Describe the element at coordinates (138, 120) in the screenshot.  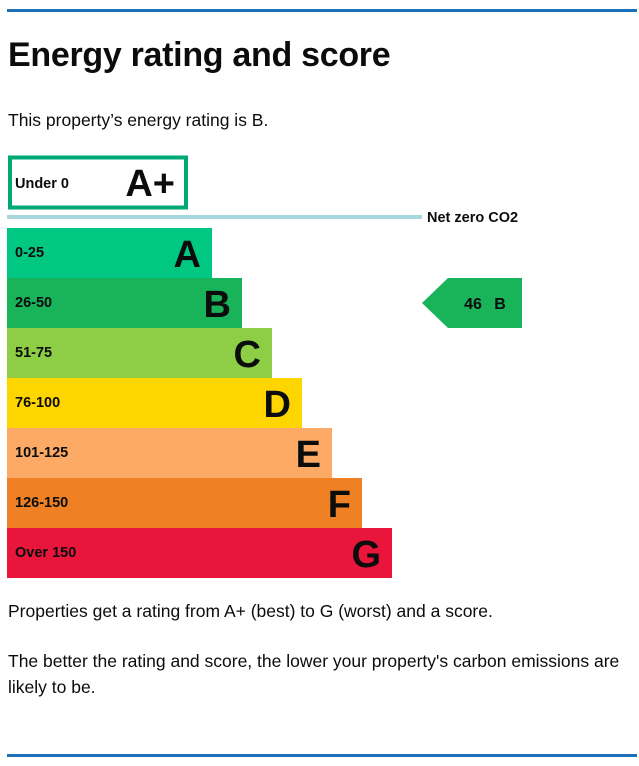
I see `rating-intro: This property’s energy rating is B.` at that location.